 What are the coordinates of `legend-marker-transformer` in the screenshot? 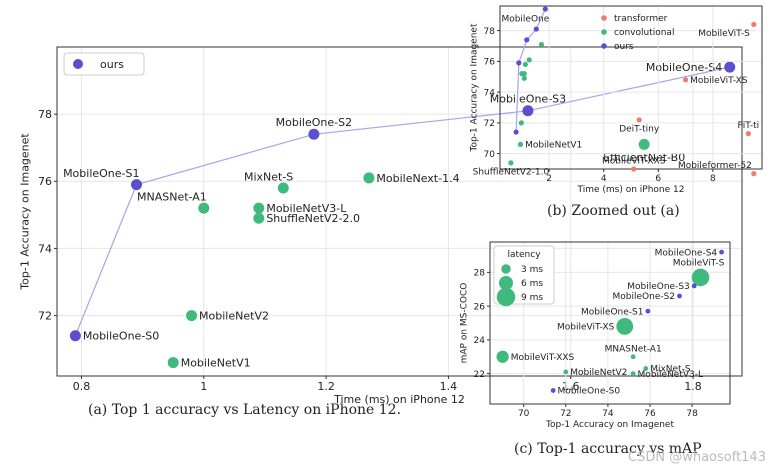 It's located at (604, 18).